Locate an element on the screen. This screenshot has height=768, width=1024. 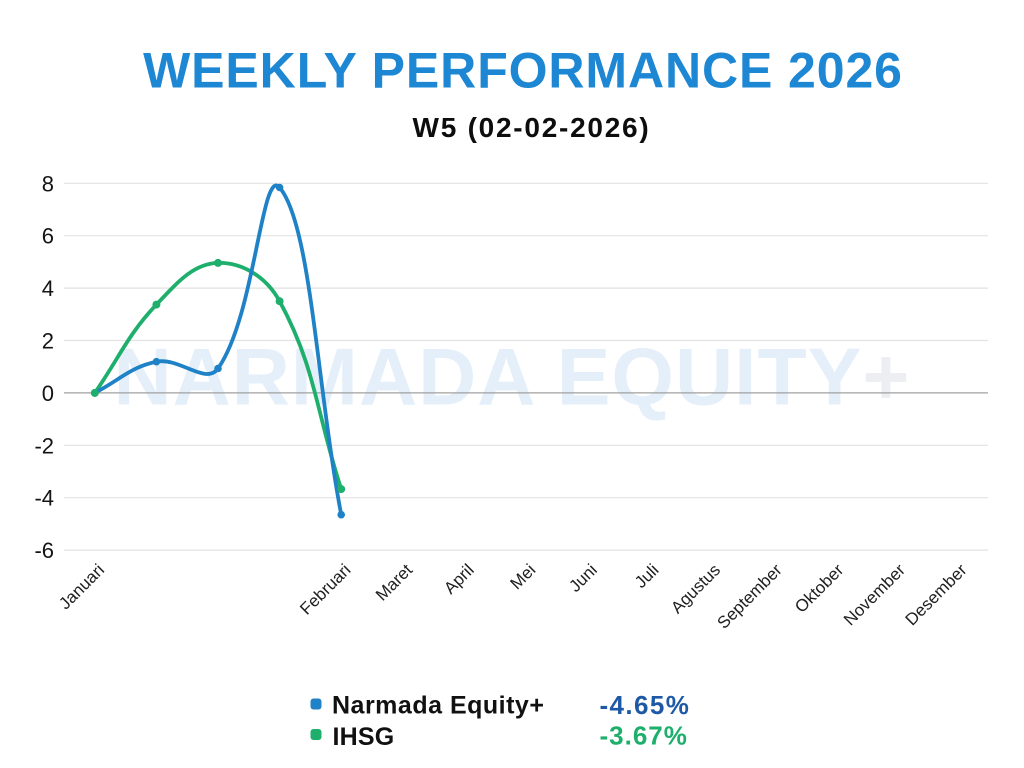
svg-text: -4.65% is located at coordinates (645, 705).